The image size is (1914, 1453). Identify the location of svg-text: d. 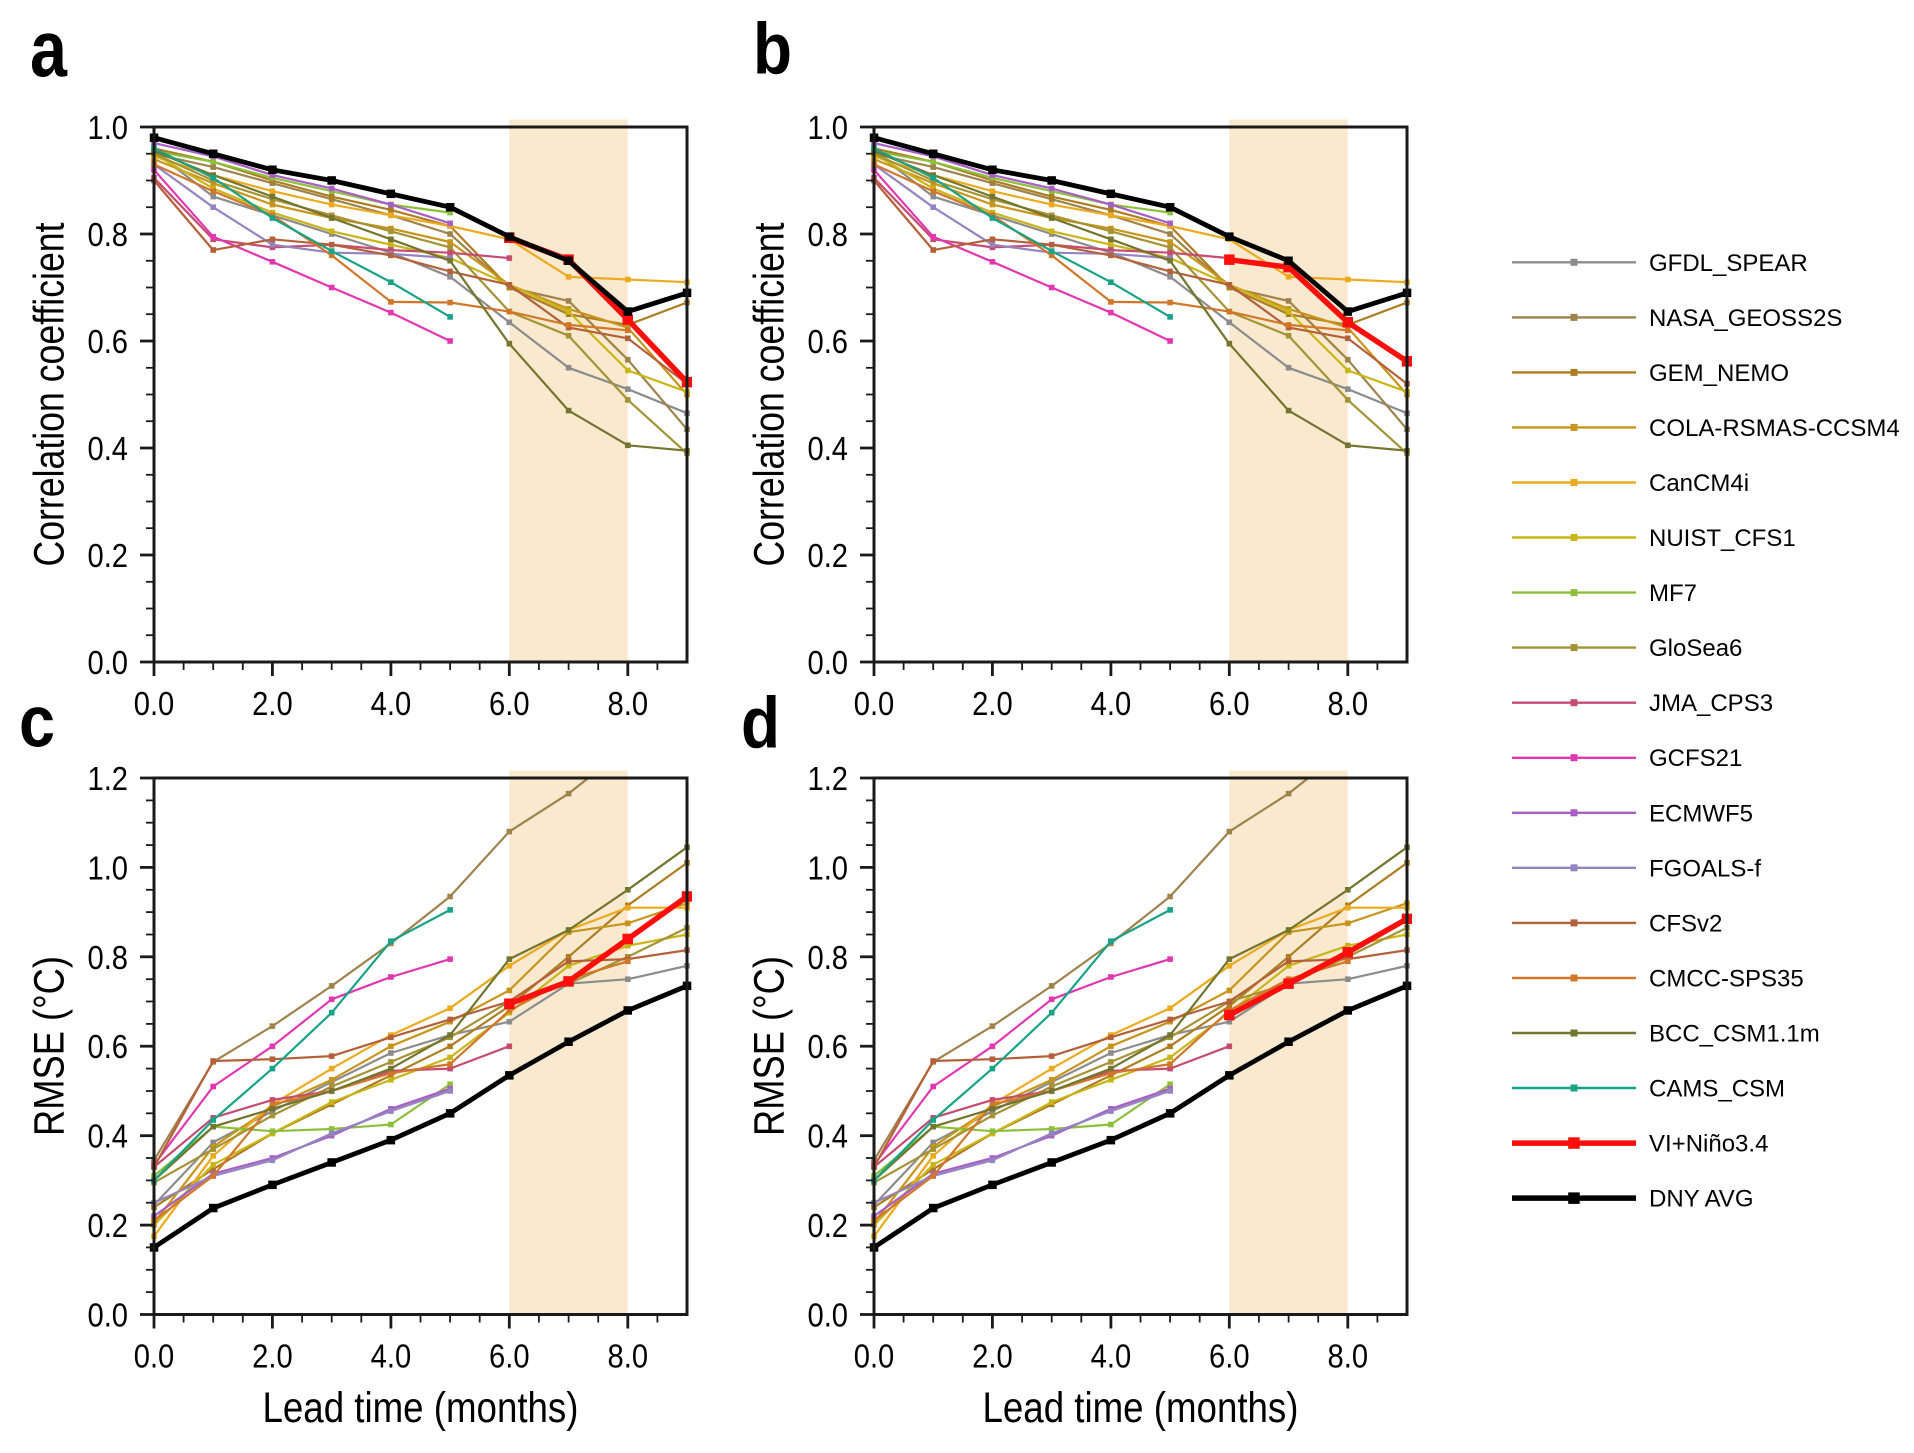
(760, 724).